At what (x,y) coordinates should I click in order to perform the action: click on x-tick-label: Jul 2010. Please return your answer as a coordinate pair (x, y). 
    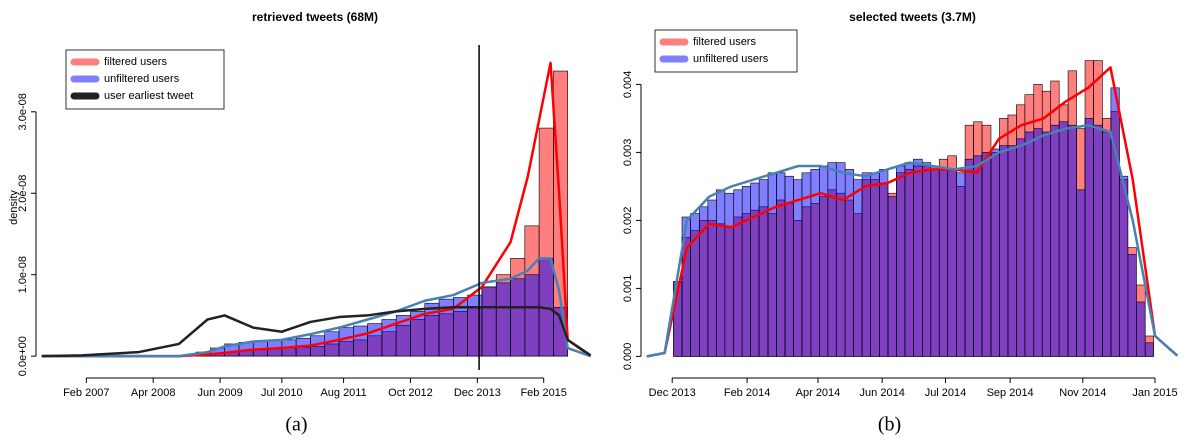
    Looking at the image, I should click on (282, 393).